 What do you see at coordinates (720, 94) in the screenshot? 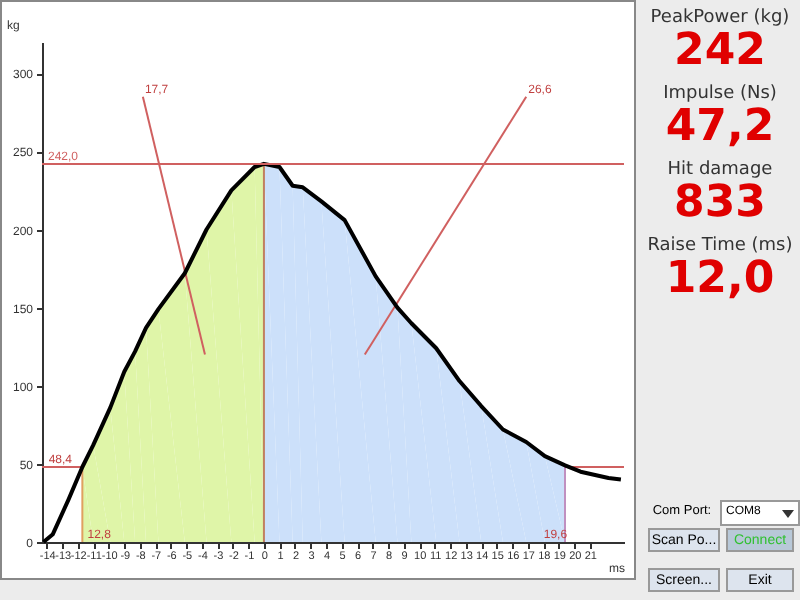
I see `text: Impulse (Ns)` at bounding box center [720, 94].